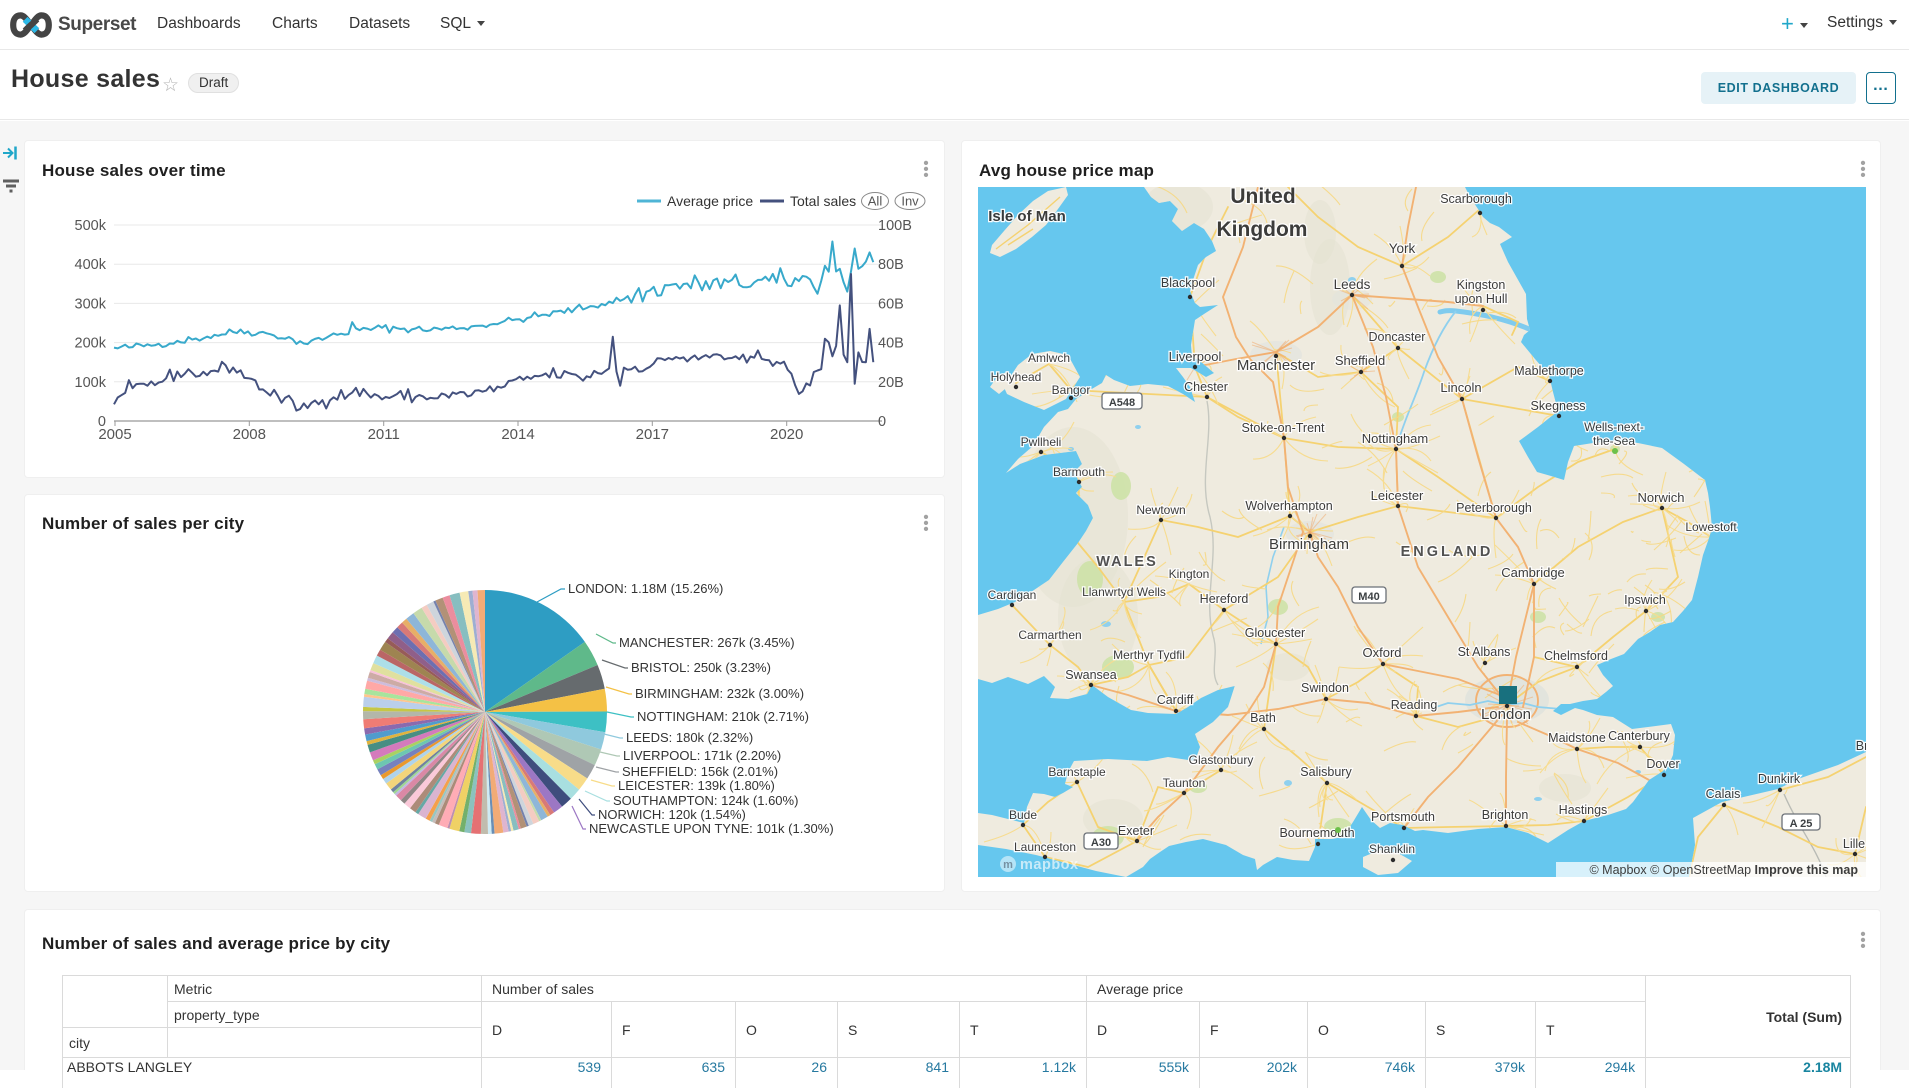  What do you see at coordinates (700, 771) in the screenshot?
I see `svg-text: SHEFFIELD: 156k (2.01%)` at bounding box center [700, 771].